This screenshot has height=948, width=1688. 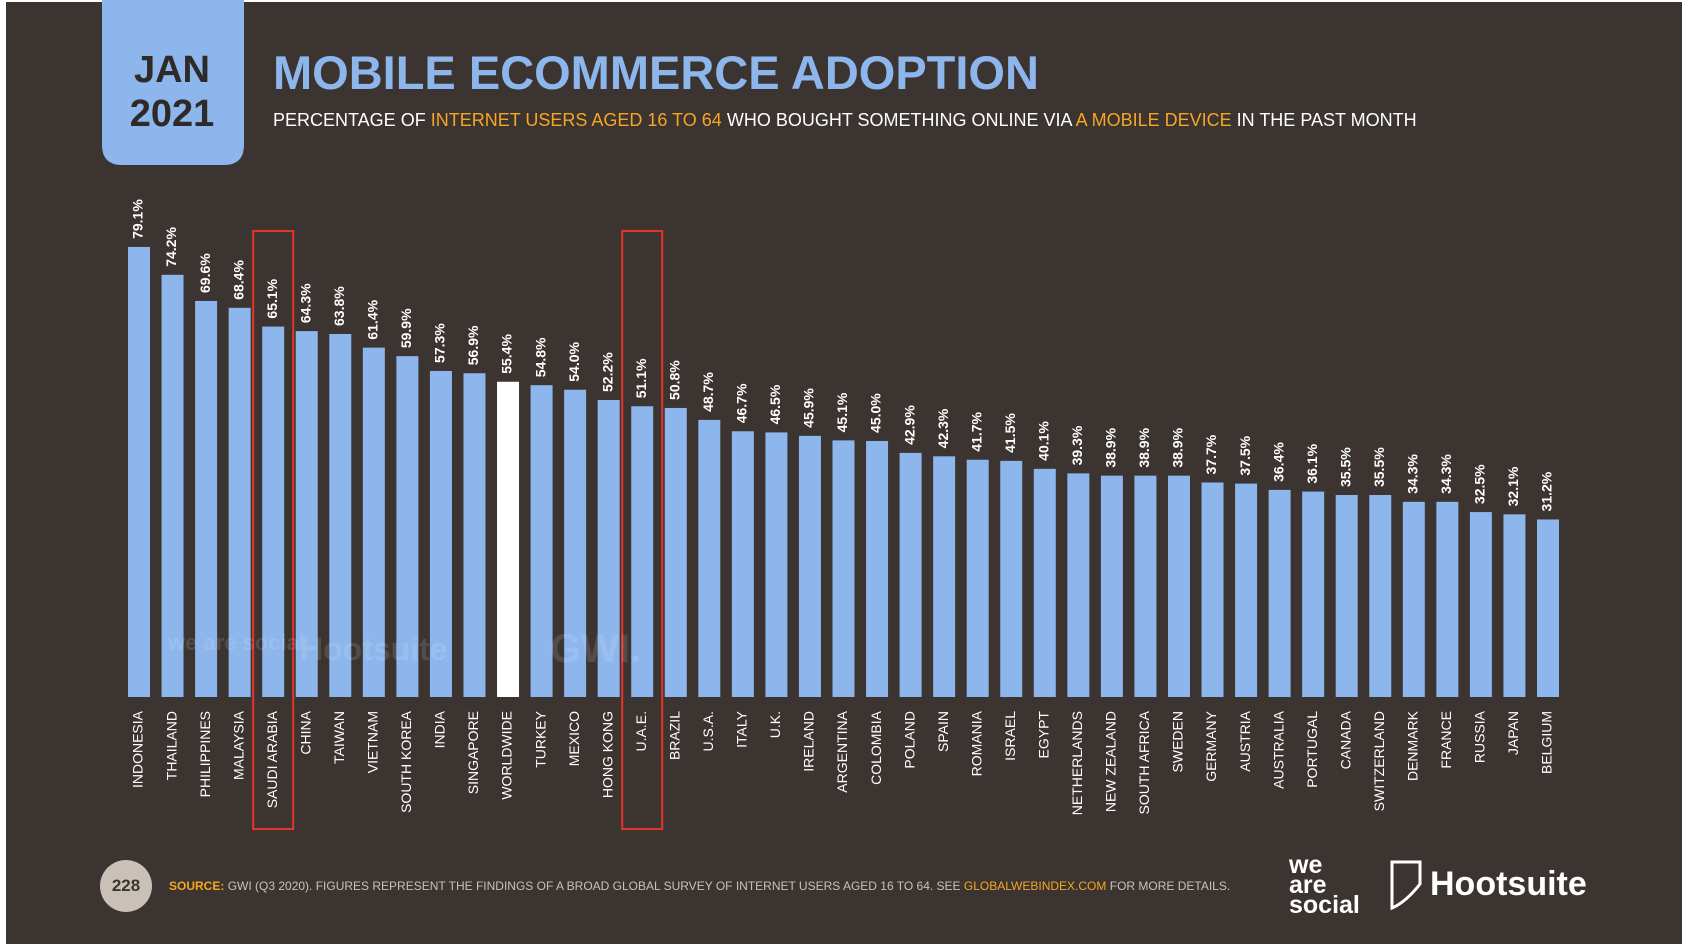 What do you see at coordinates (1144, 762) in the screenshot?
I see `category-label: SOUTH AFRICA` at bounding box center [1144, 762].